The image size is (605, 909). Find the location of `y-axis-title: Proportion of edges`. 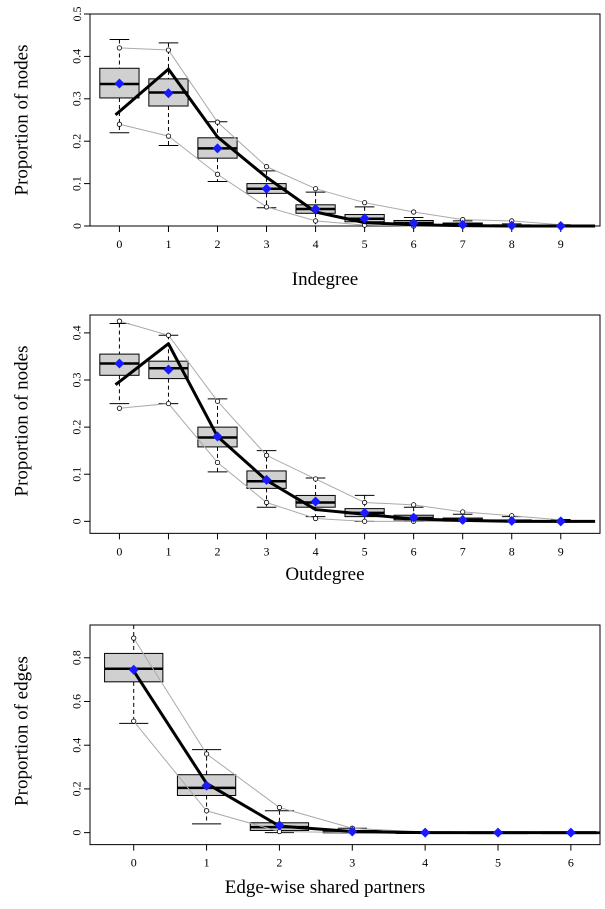

y-axis-title: Proportion of edges is located at coordinates (21, 731).